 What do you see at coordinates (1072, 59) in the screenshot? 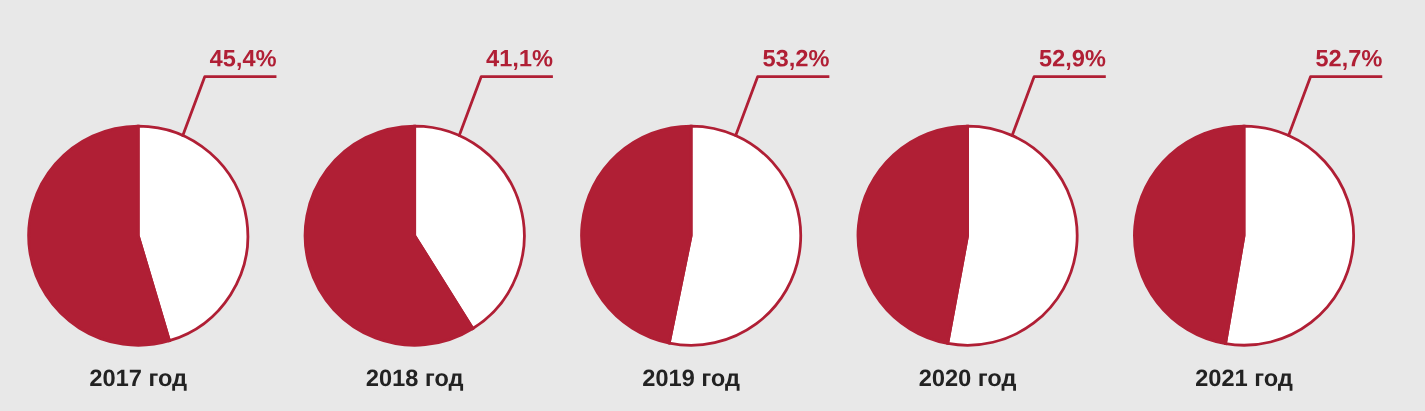
I see `data-label: 52,9%` at bounding box center [1072, 59].